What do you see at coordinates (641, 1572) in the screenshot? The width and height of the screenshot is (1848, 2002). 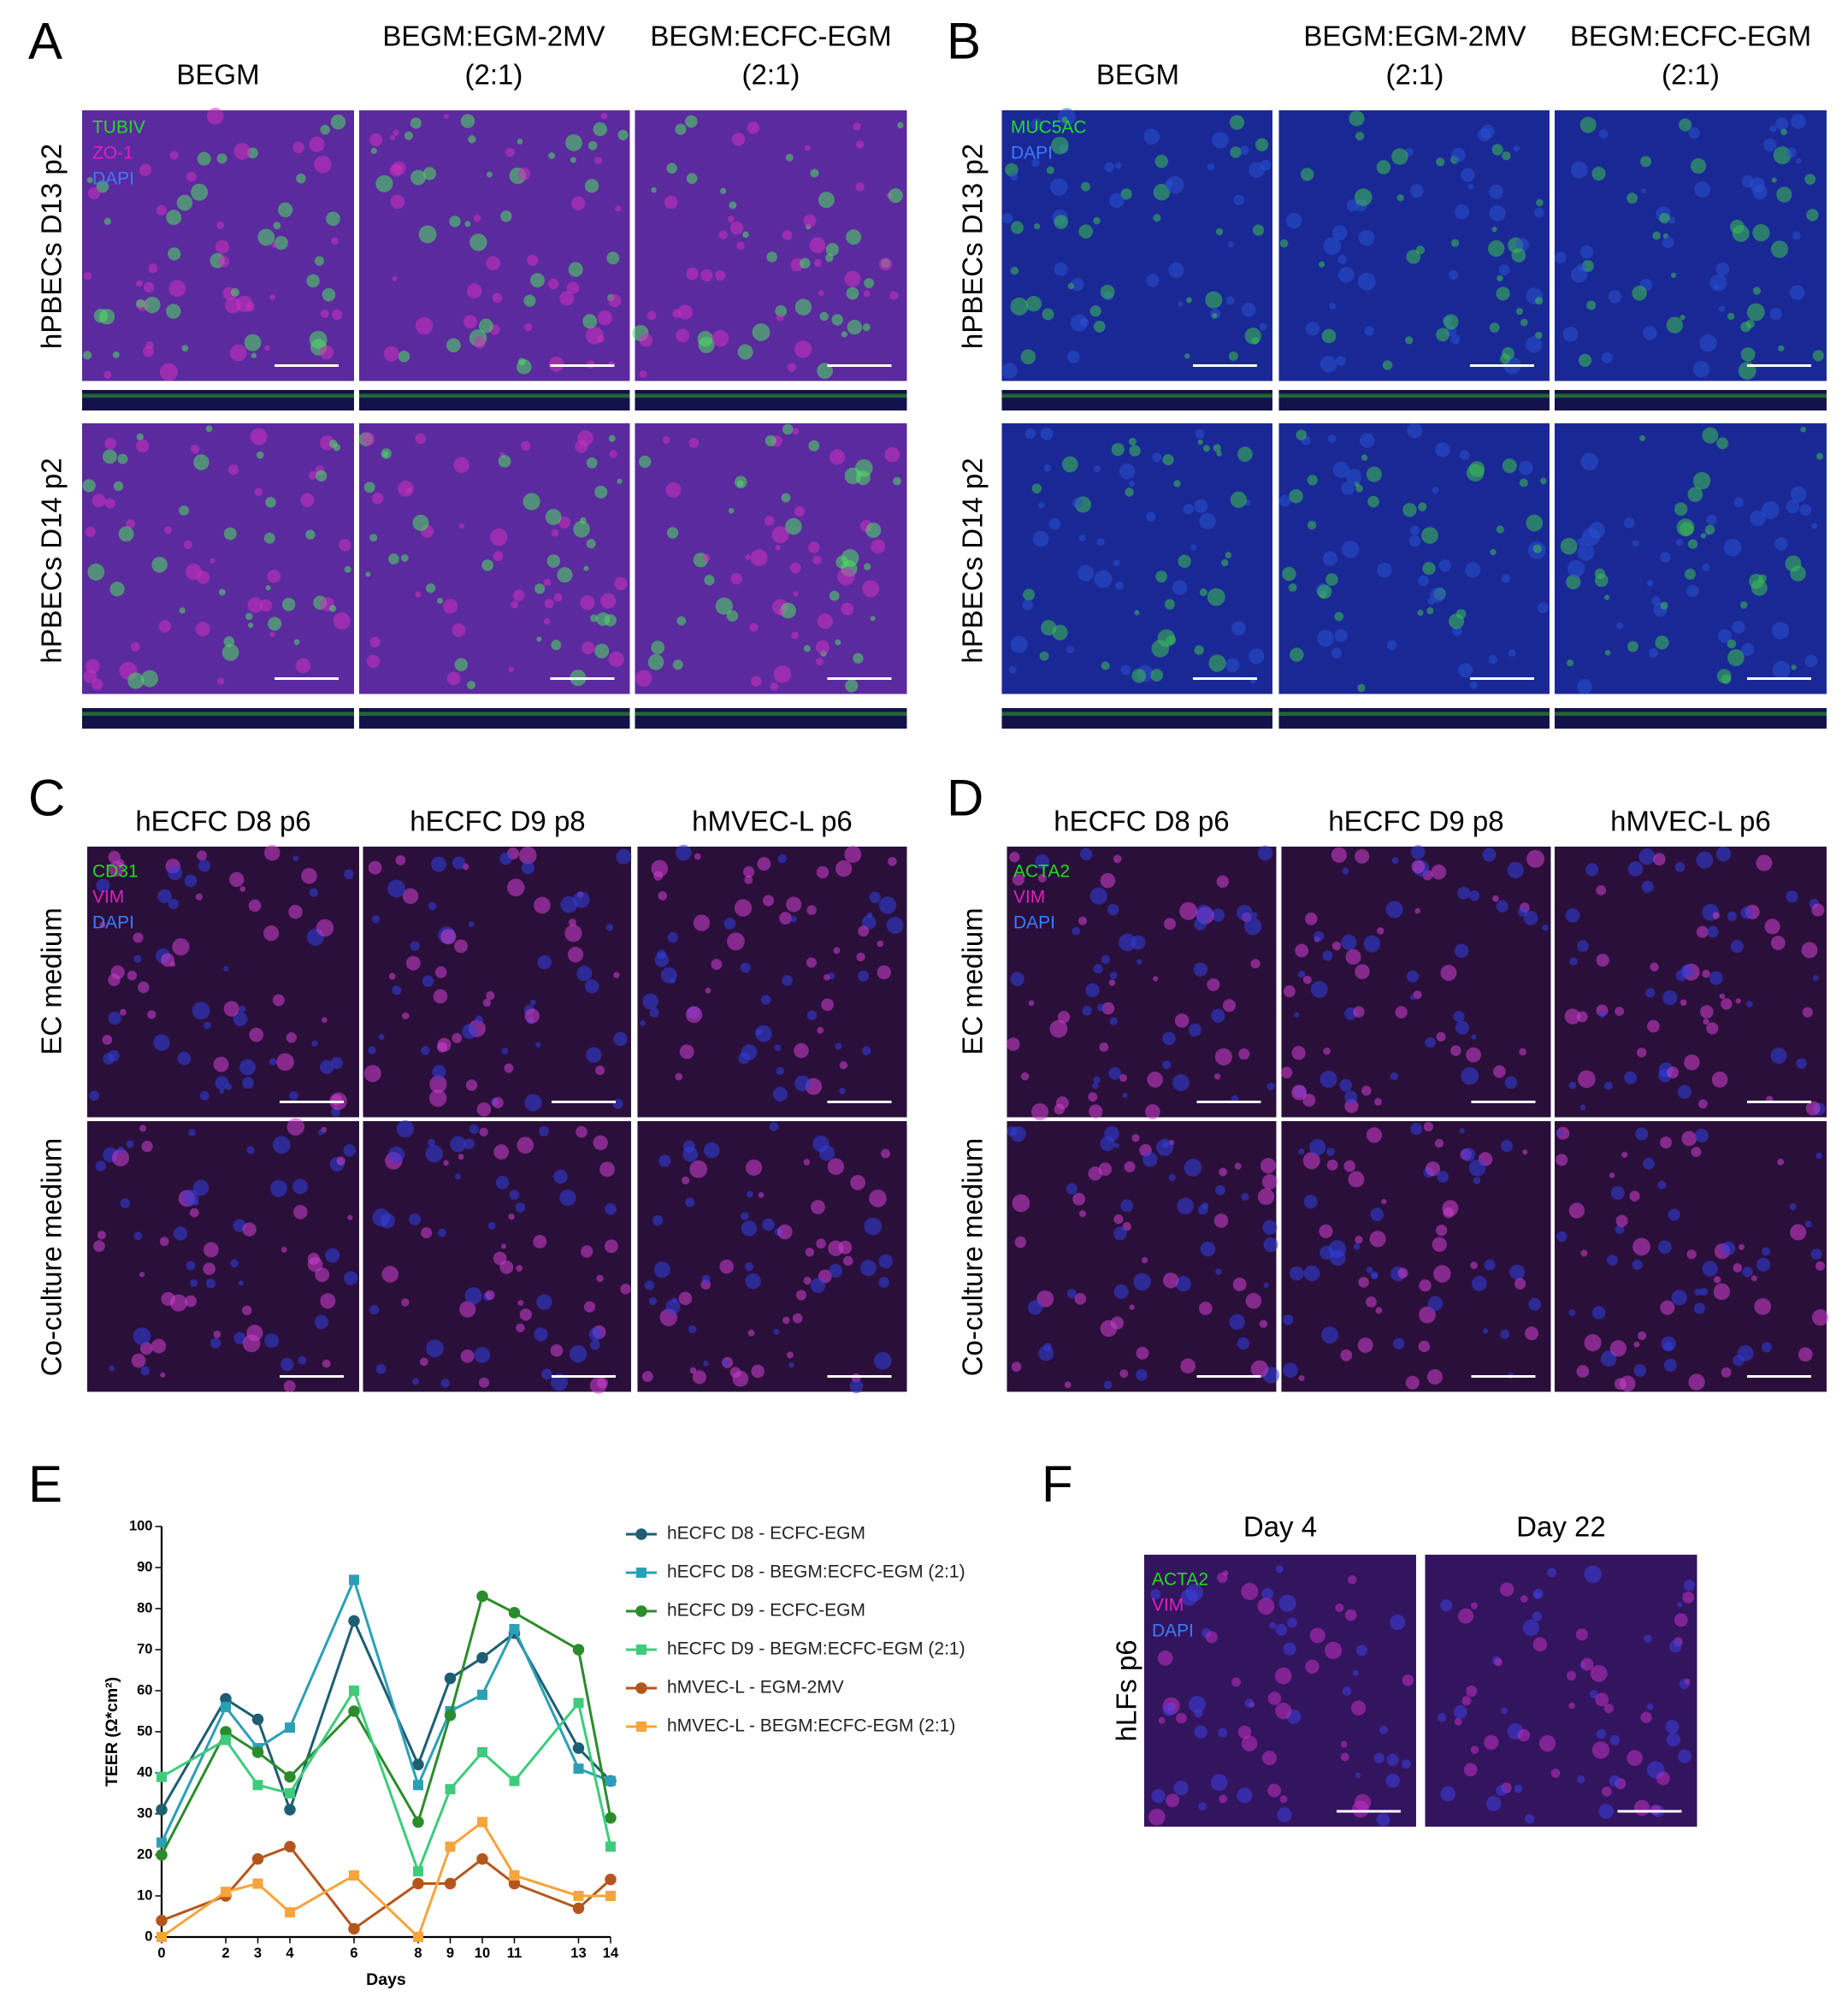 I see `legend-marker` at bounding box center [641, 1572].